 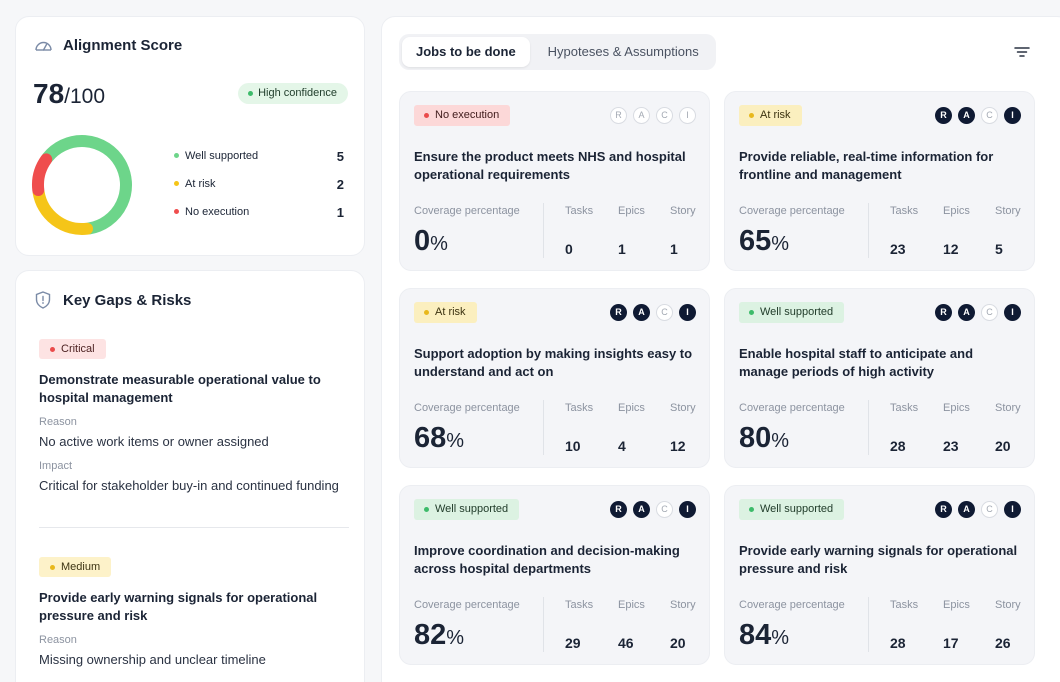 I want to click on coverage-value: 84%, so click(x=764, y=635).